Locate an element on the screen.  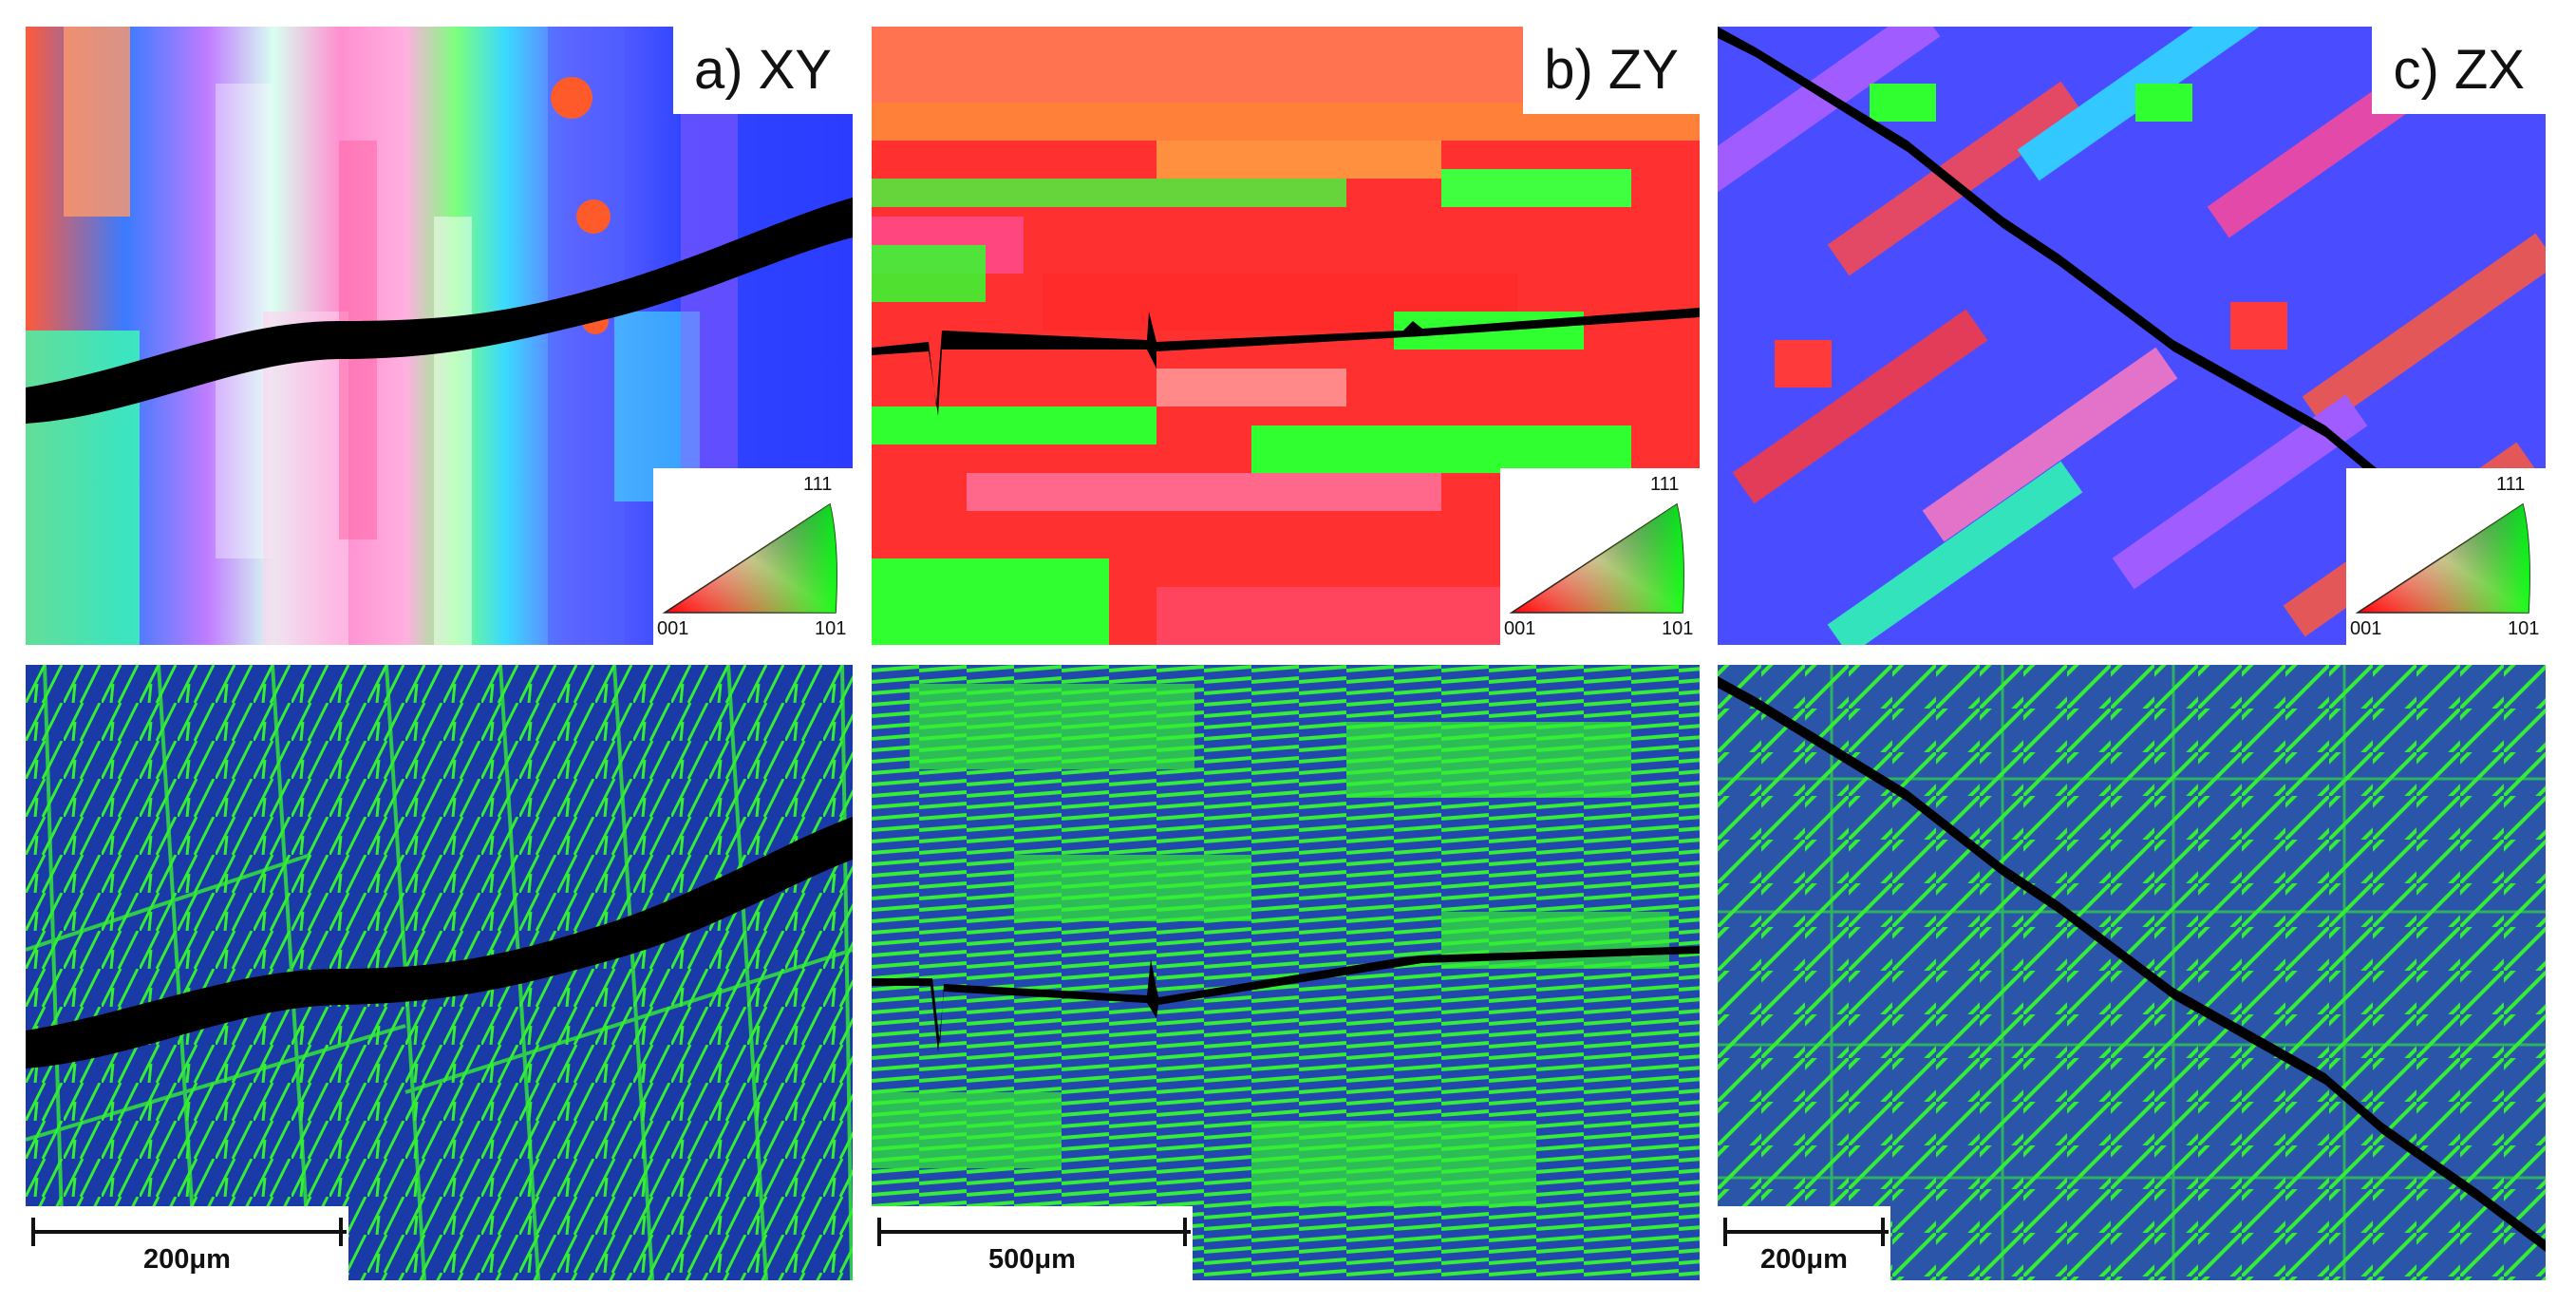
panel-label-zy: b) ZY is located at coordinates (1611, 70).